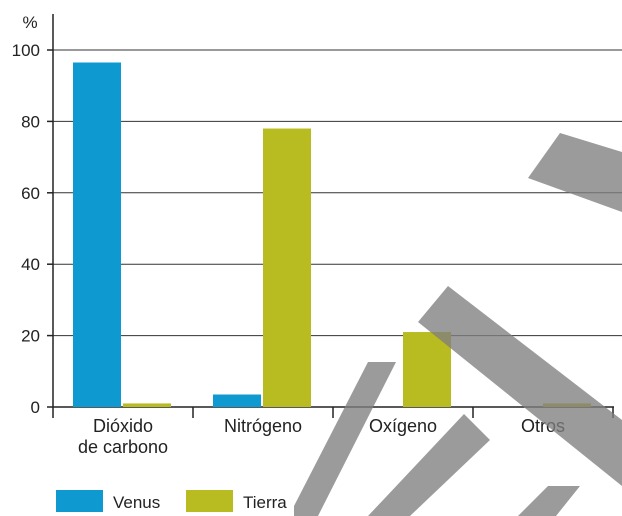 The height and width of the screenshot is (516, 622). Describe the element at coordinates (263, 426) in the screenshot. I see `category-label: Nitrógeno` at that location.